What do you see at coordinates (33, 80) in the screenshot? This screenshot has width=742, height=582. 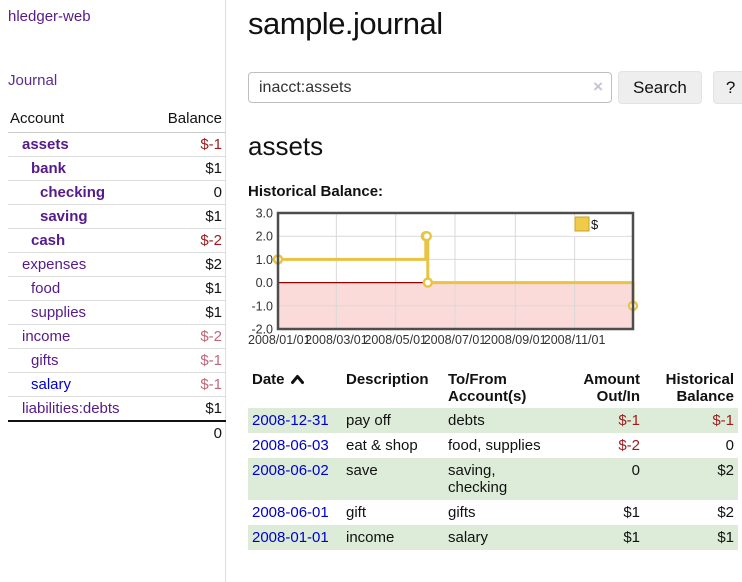 I see `sidebar-item-journal: Journal` at bounding box center [33, 80].